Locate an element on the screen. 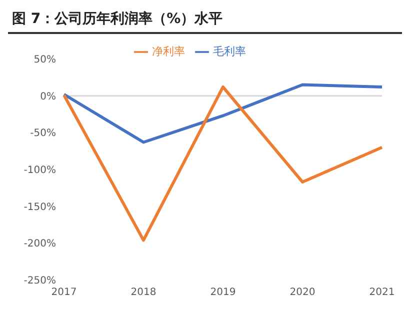 This screenshot has width=410, height=333. x-tick-label: 2017 is located at coordinates (64, 292).